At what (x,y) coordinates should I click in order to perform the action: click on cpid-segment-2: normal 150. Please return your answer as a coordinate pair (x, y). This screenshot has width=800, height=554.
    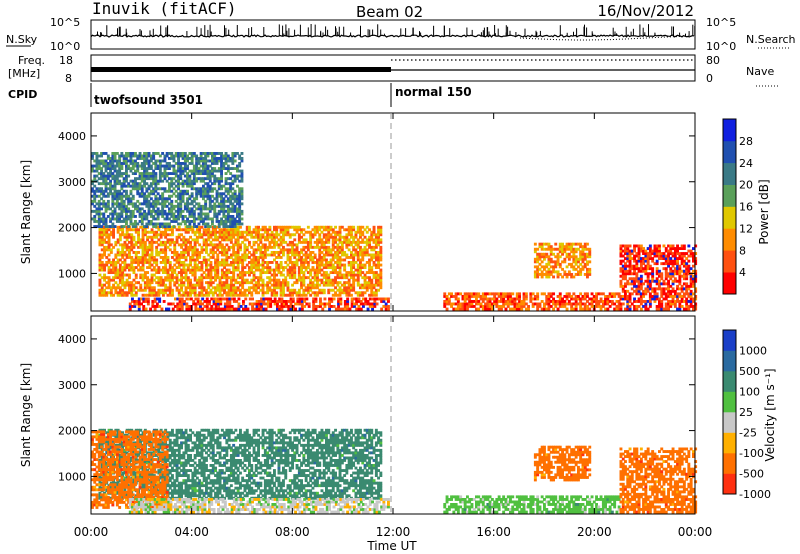
    Looking at the image, I should click on (433, 92).